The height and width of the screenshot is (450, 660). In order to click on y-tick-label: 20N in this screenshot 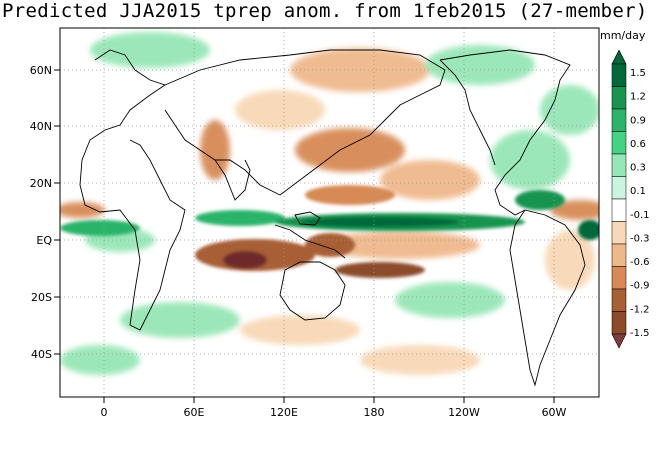, I will do `click(41, 183)`.